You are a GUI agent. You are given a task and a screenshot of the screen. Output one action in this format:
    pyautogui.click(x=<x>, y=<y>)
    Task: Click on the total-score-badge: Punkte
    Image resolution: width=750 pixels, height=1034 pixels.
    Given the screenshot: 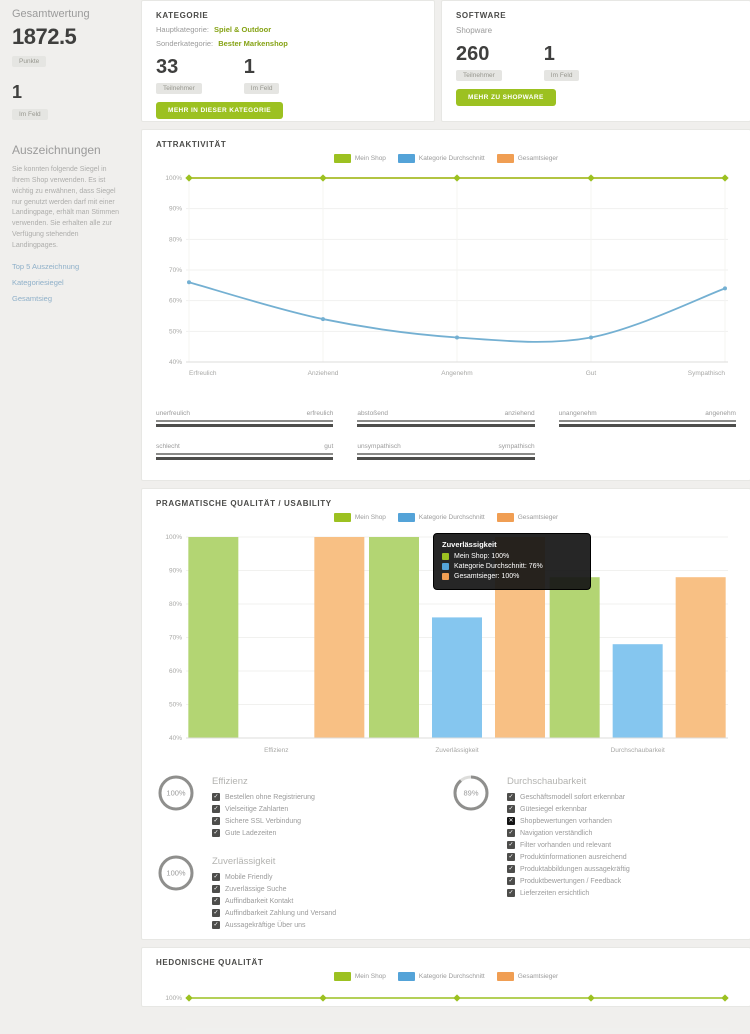 What is the action you would take?
    pyautogui.click(x=29, y=61)
    